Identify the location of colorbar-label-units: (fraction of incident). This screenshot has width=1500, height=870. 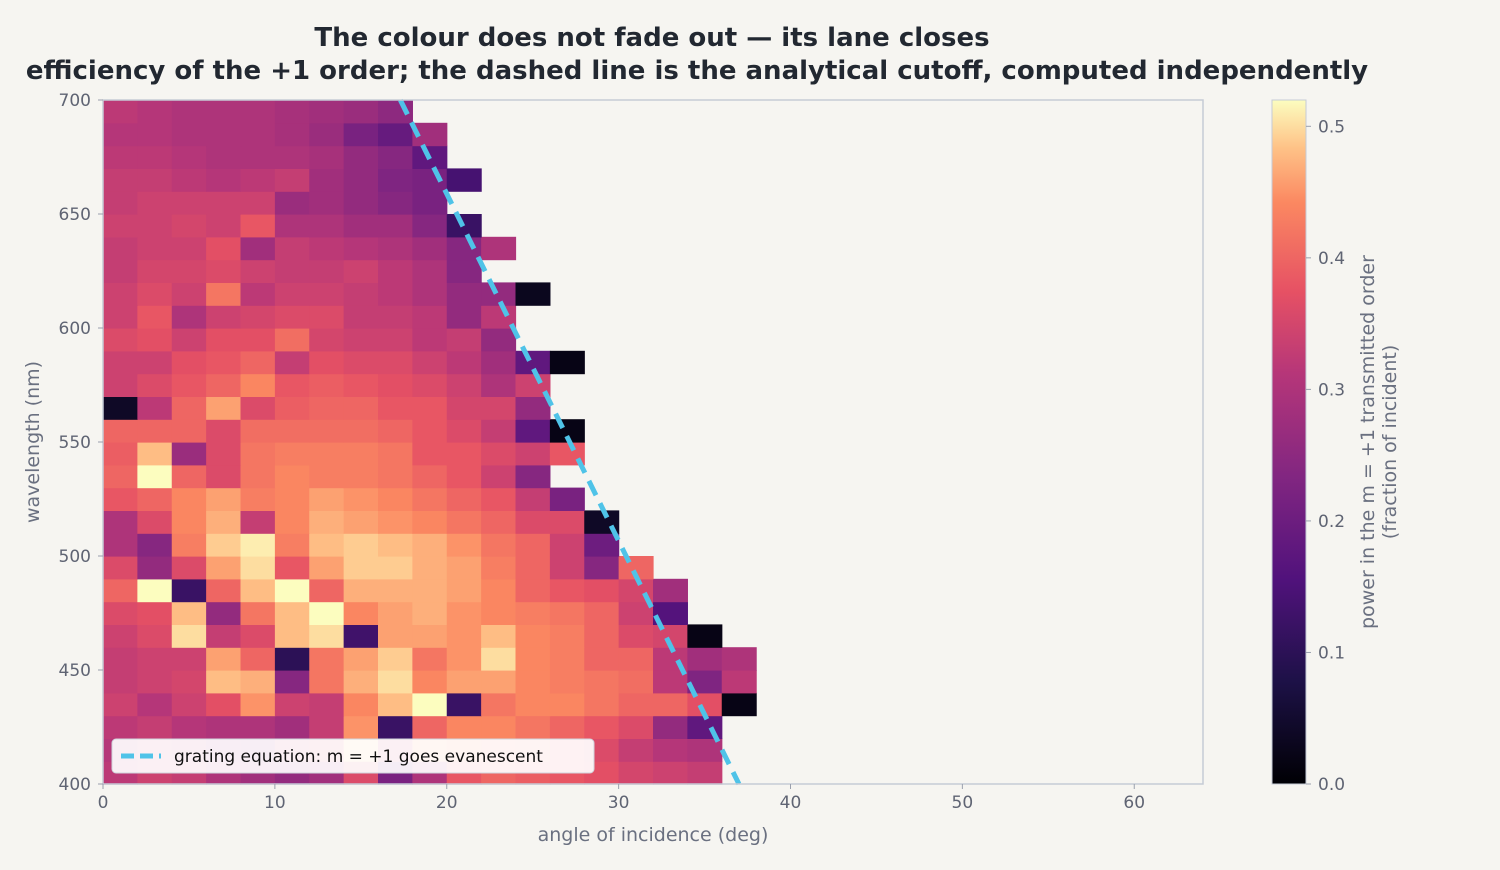
(1390, 442).